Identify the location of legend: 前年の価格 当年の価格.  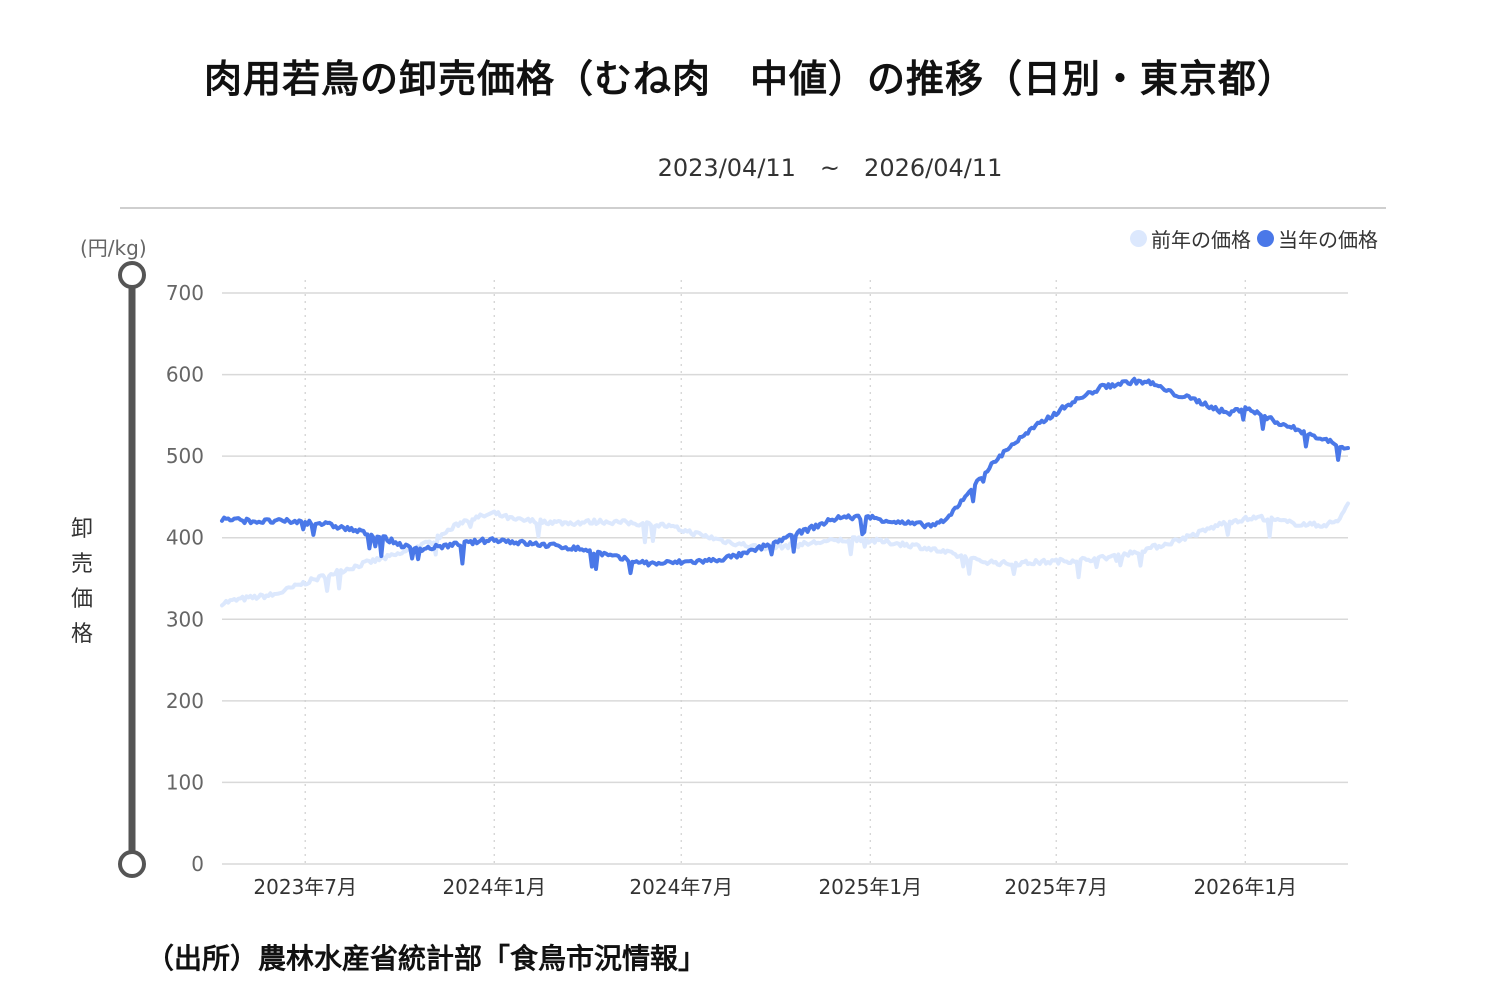
(1254, 238).